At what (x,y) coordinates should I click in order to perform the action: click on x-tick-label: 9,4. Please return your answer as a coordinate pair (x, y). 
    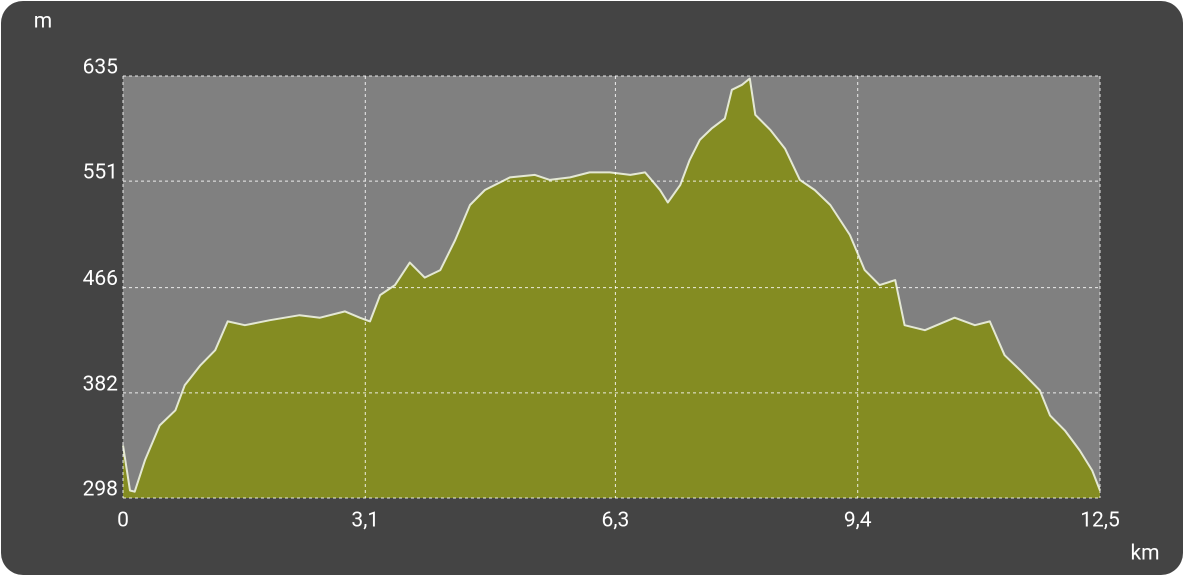
    Looking at the image, I should click on (858, 521).